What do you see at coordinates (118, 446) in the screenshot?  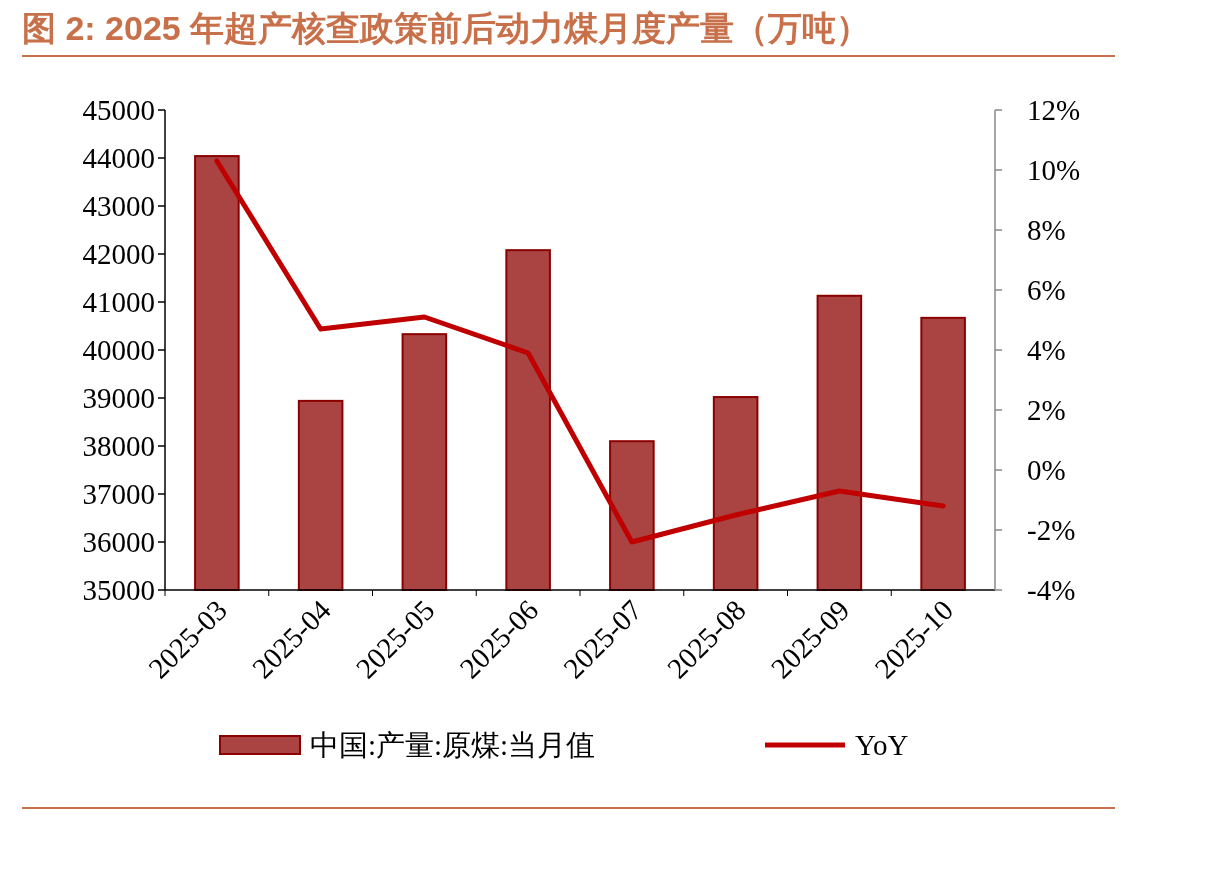 I see `y-tick-label: 38000` at bounding box center [118, 446].